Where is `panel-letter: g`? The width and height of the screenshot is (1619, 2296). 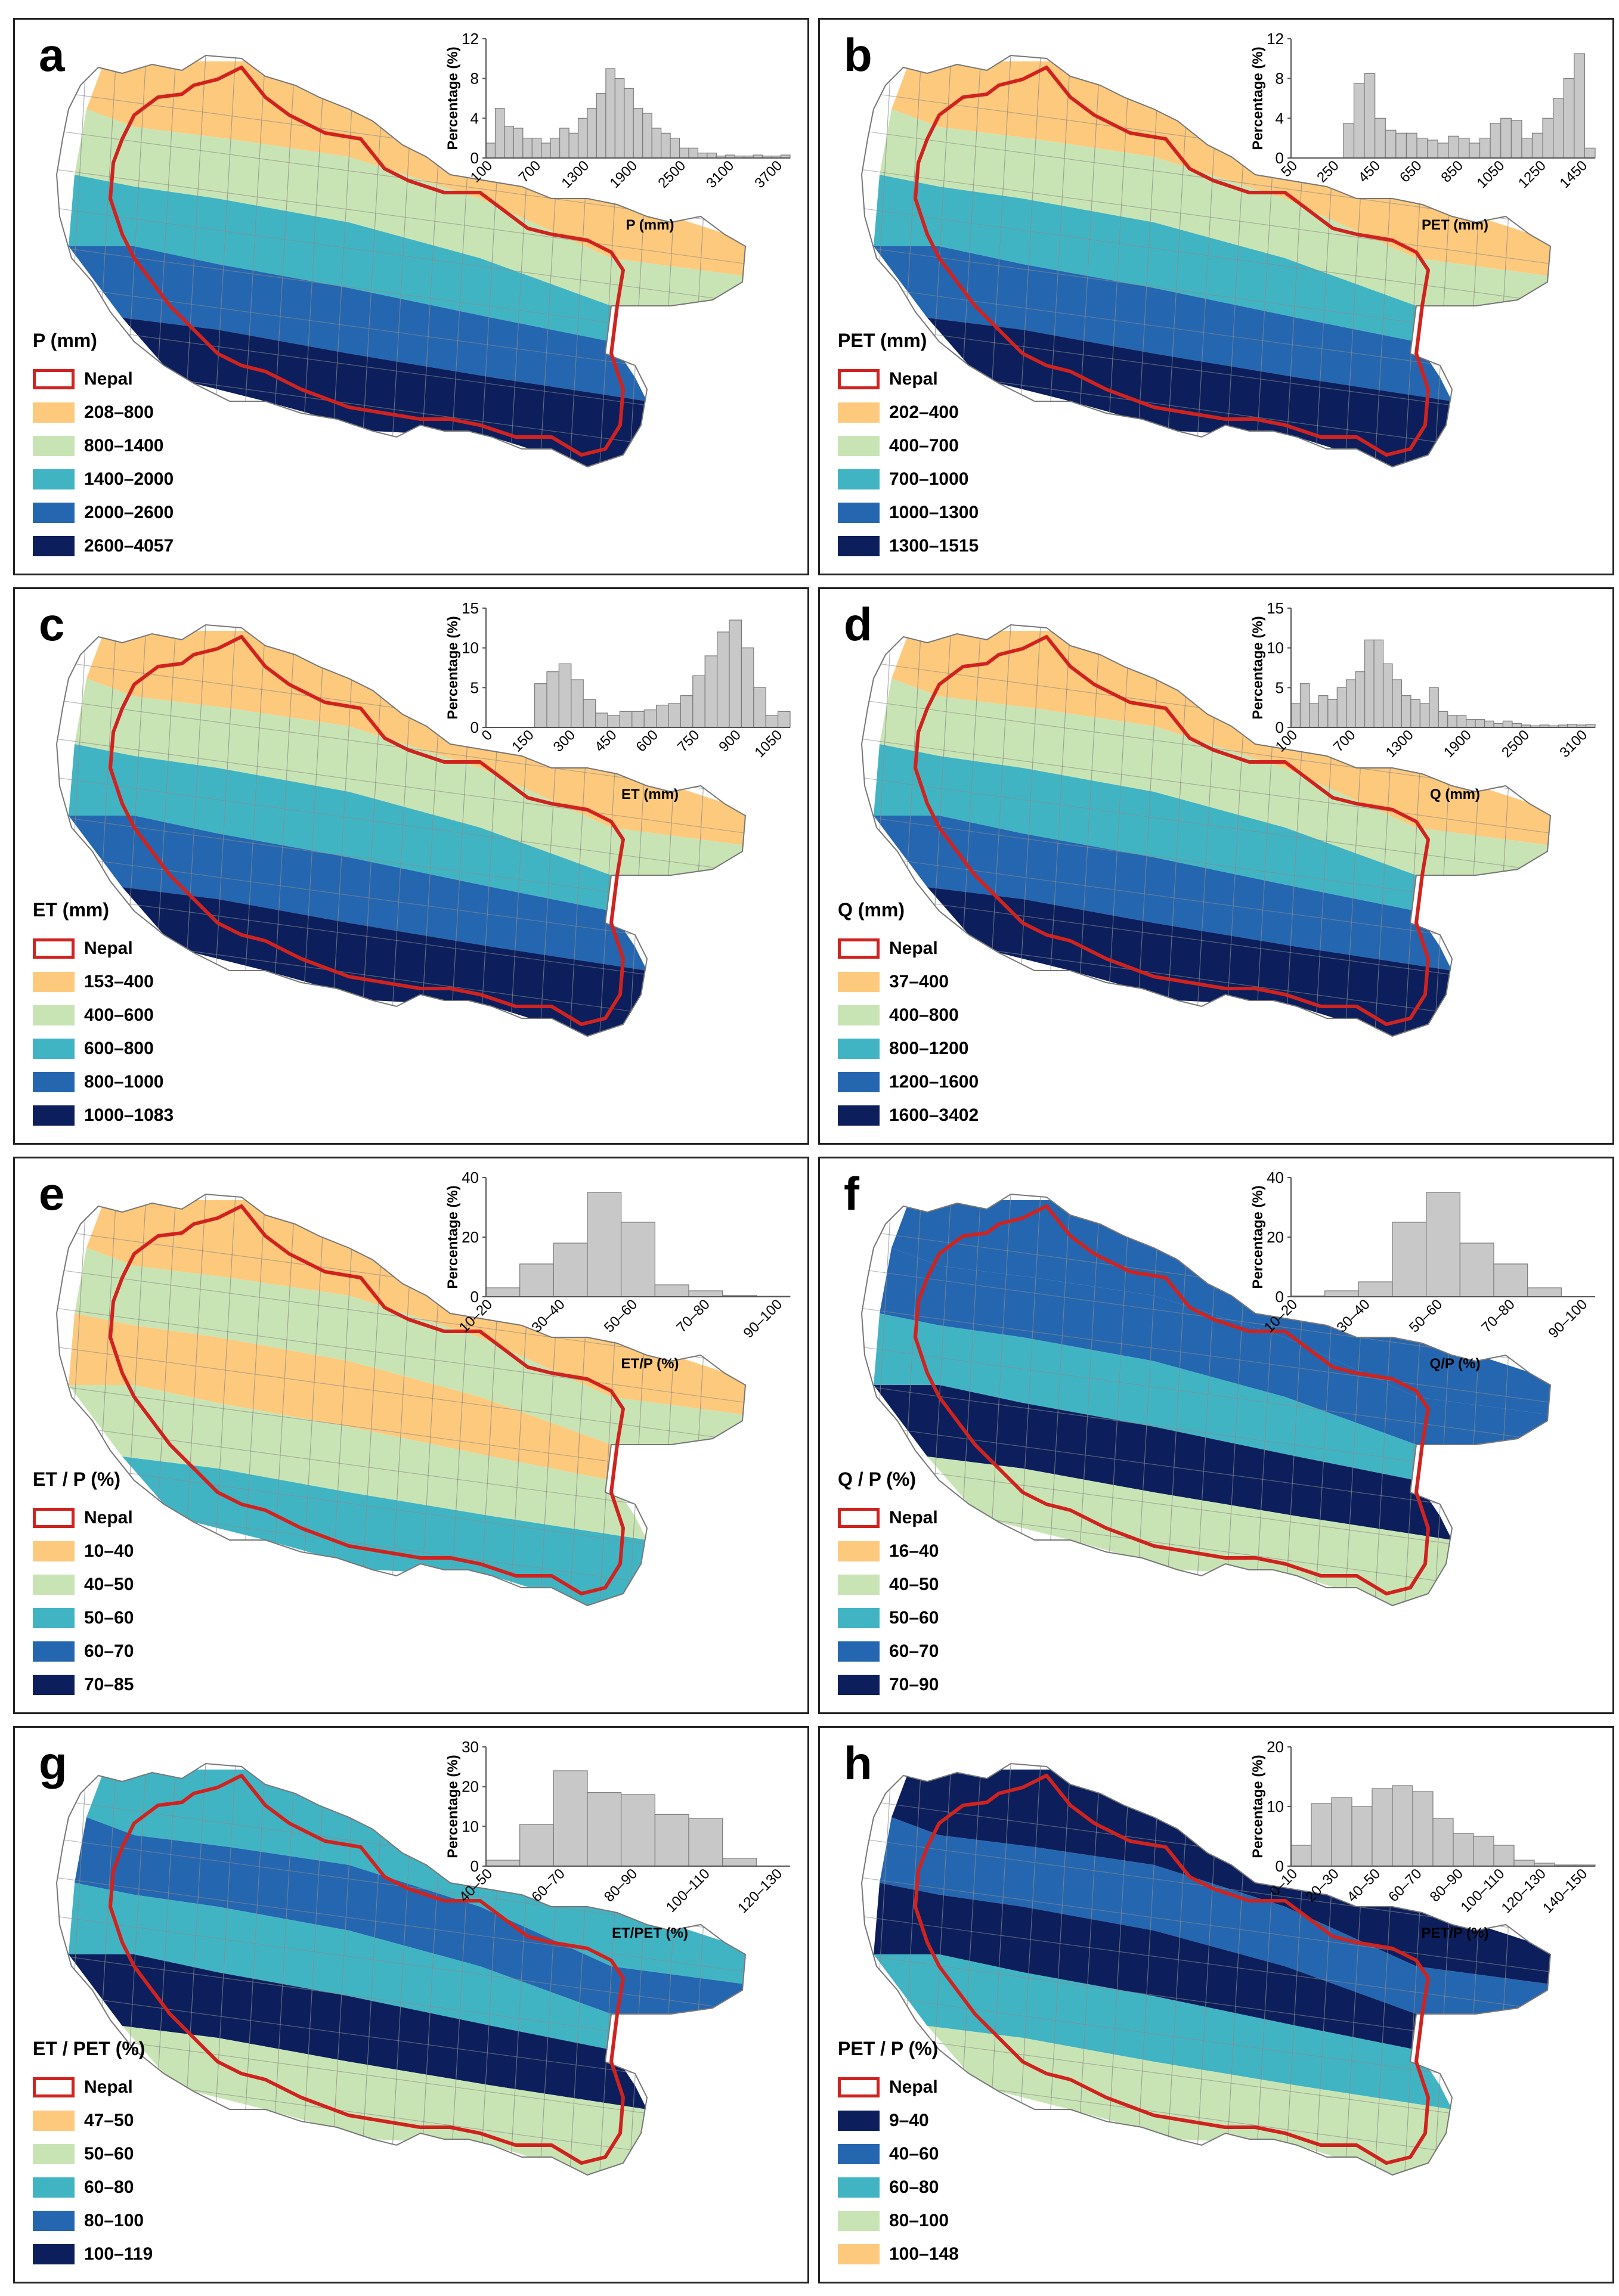 panel-letter: g is located at coordinates (53, 1763).